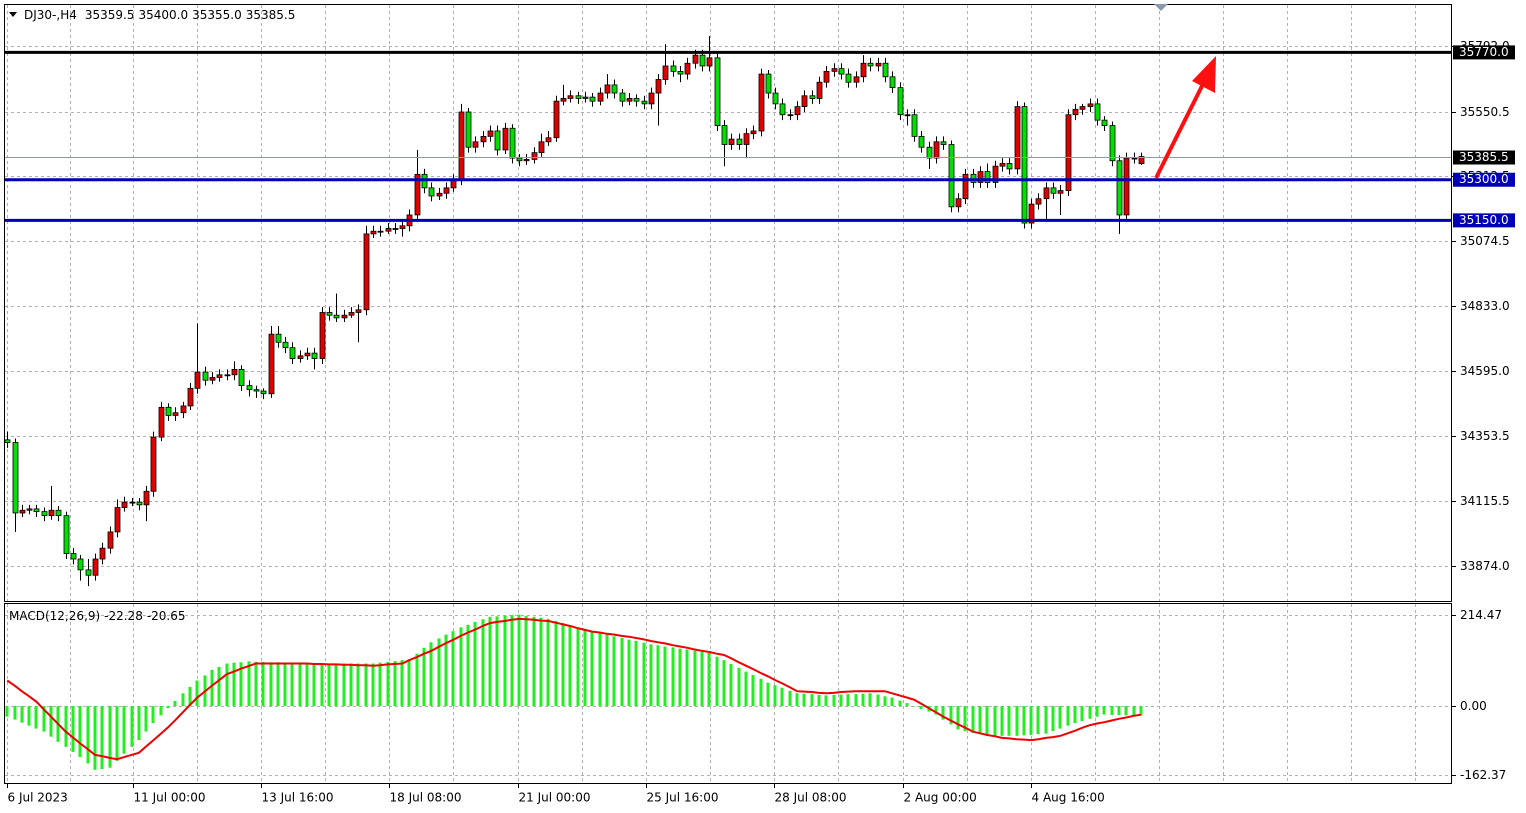 The image size is (1526, 813). What do you see at coordinates (1068, 798) in the screenshot?
I see `x-tick-label: 4 Aug 16:00` at bounding box center [1068, 798].